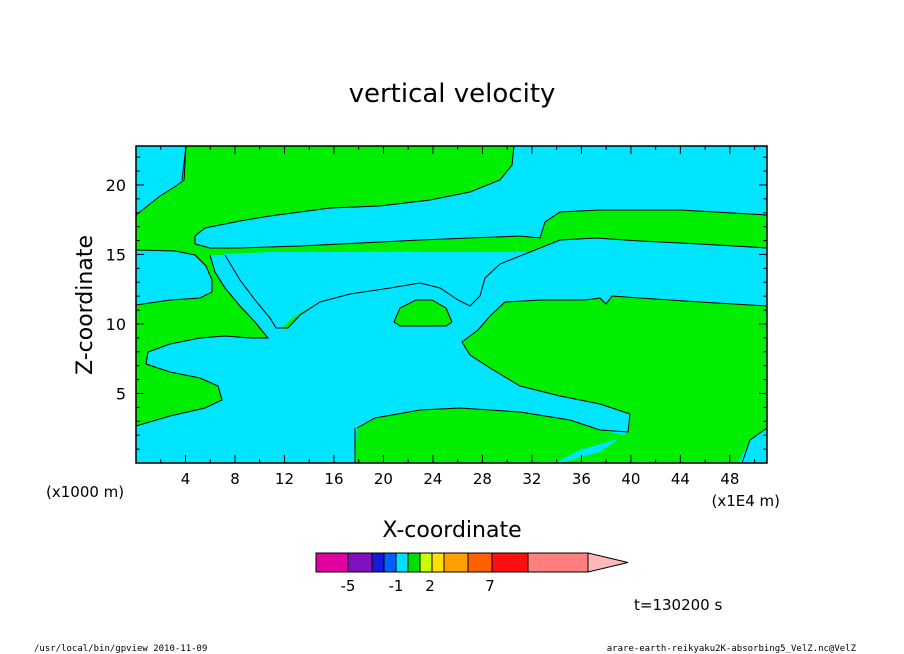  Describe the element at coordinates (235, 479) in the screenshot. I see `x-tick-label: 8` at that location.